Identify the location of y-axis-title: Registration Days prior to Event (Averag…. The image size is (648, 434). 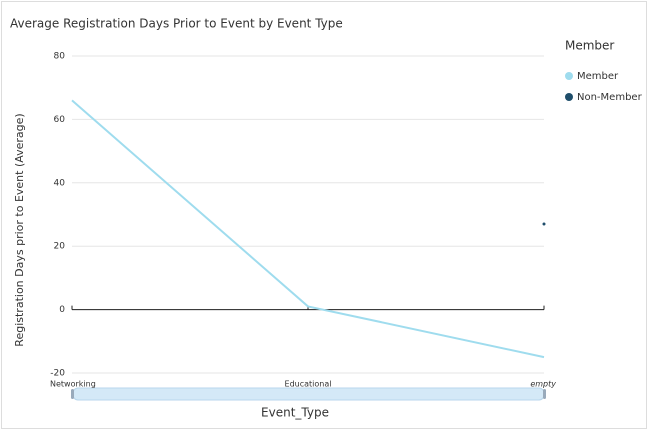
(19, 229).